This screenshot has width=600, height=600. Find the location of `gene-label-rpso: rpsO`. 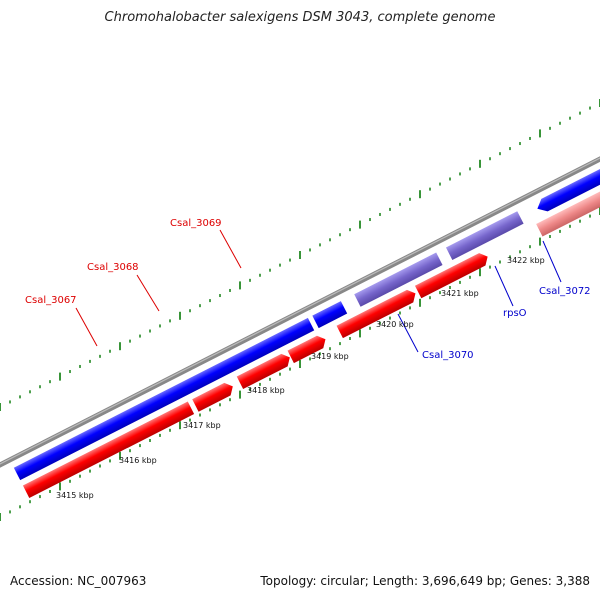

gene-label-rpso: rpsO is located at coordinates (515, 313).